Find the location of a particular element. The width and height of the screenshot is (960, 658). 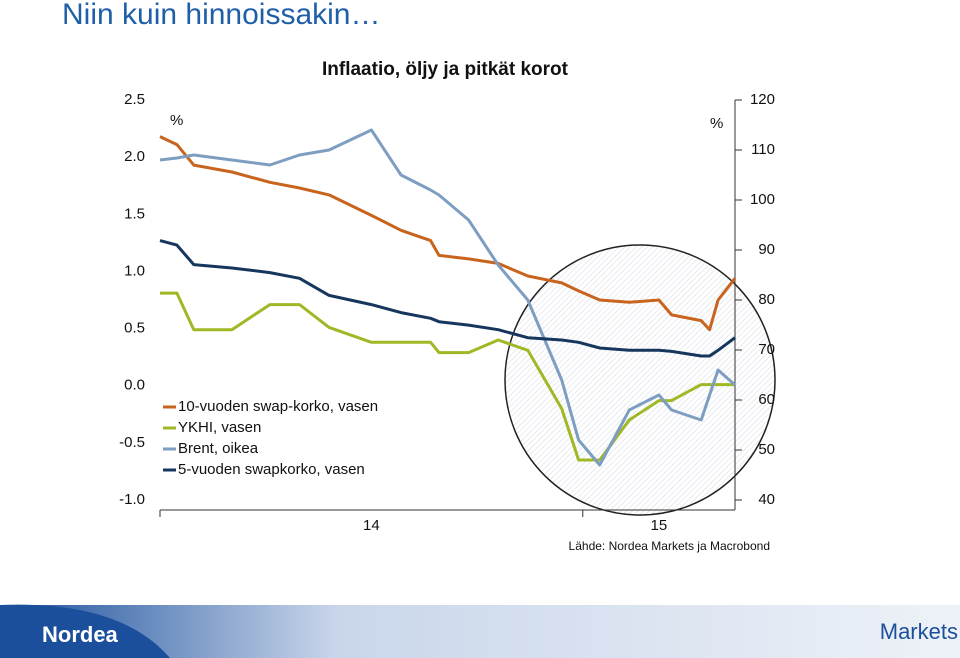

y2-tick-label: 120 is located at coordinates (762, 99).